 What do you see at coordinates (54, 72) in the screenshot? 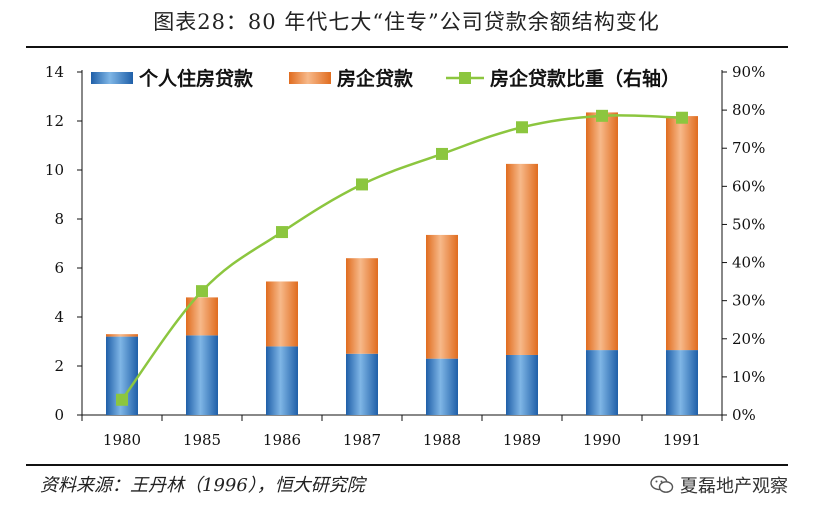
I see `left-tick-label: 14` at bounding box center [54, 72].